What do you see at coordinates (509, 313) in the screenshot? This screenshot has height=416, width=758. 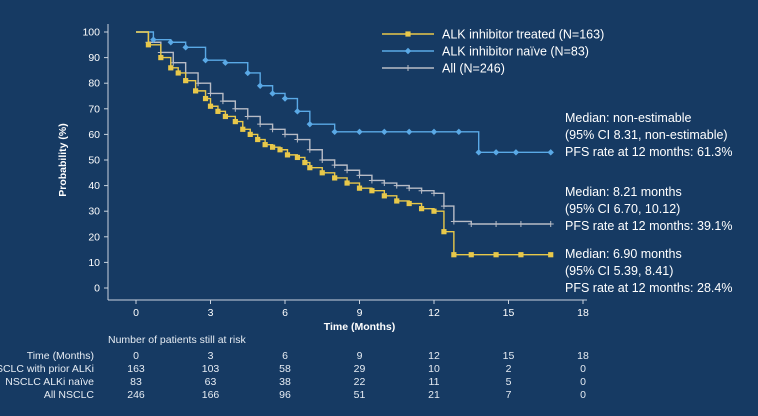 I see `x-tick-label: 15` at bounding box center [509, 313].